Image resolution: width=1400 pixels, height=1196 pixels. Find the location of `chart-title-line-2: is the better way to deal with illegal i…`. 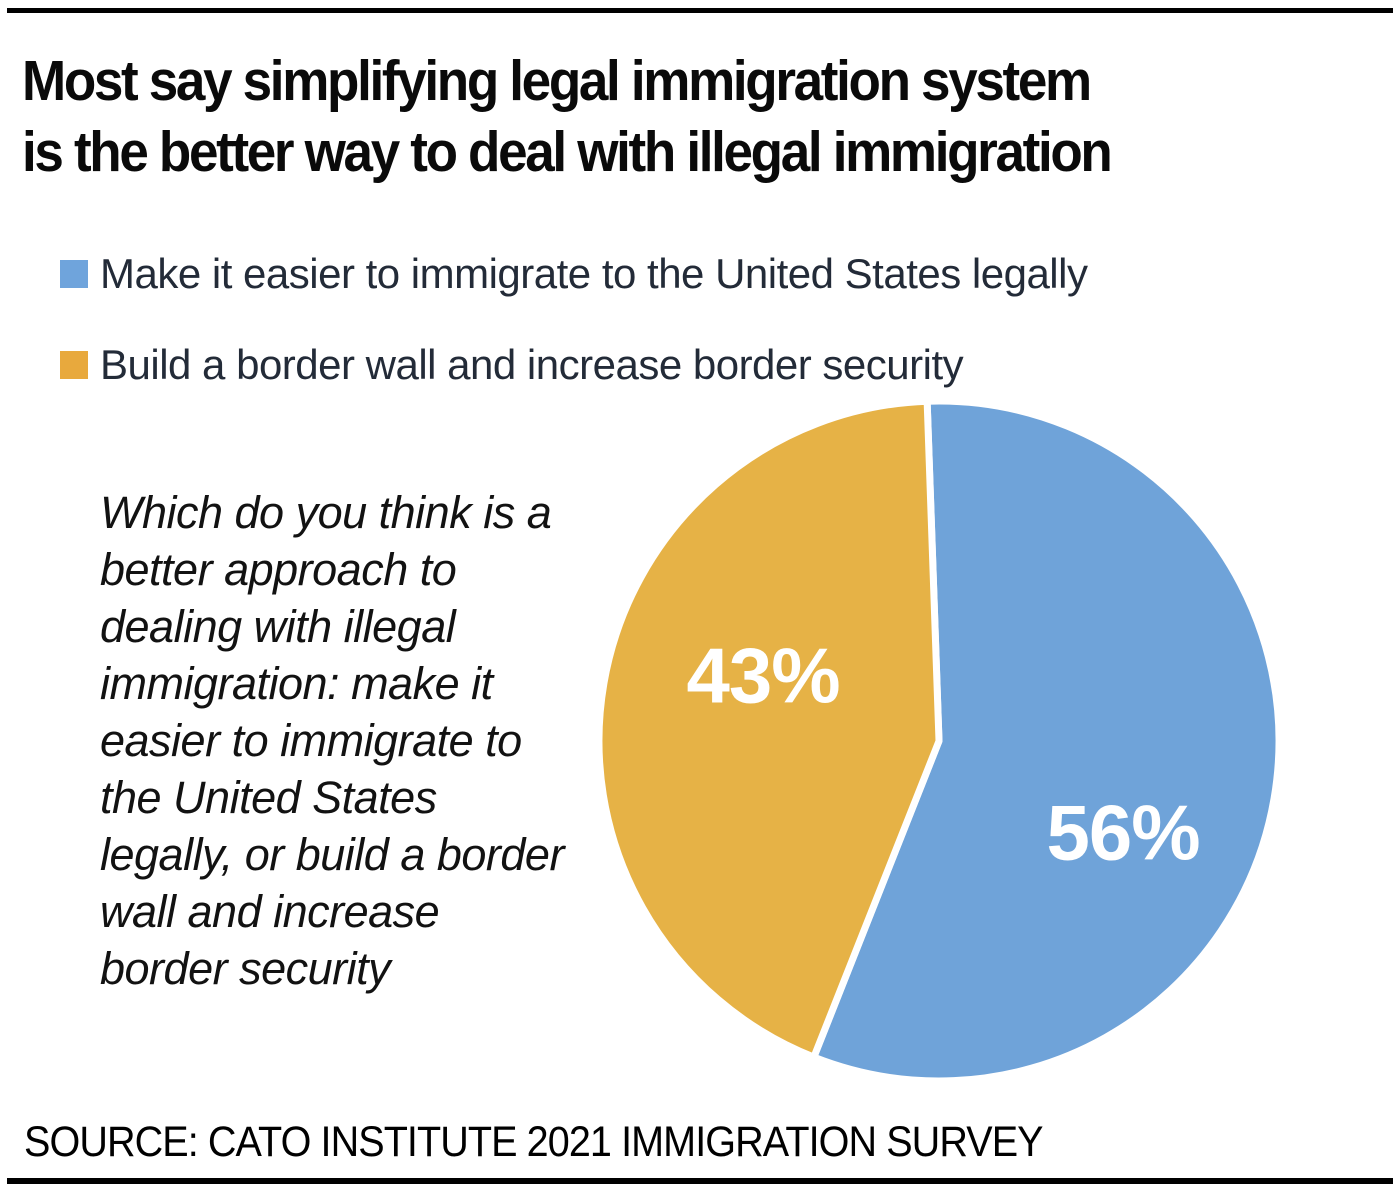

chart-title-line-2: is the better way to deal with illegal i… is located at coordinates (567, 152).